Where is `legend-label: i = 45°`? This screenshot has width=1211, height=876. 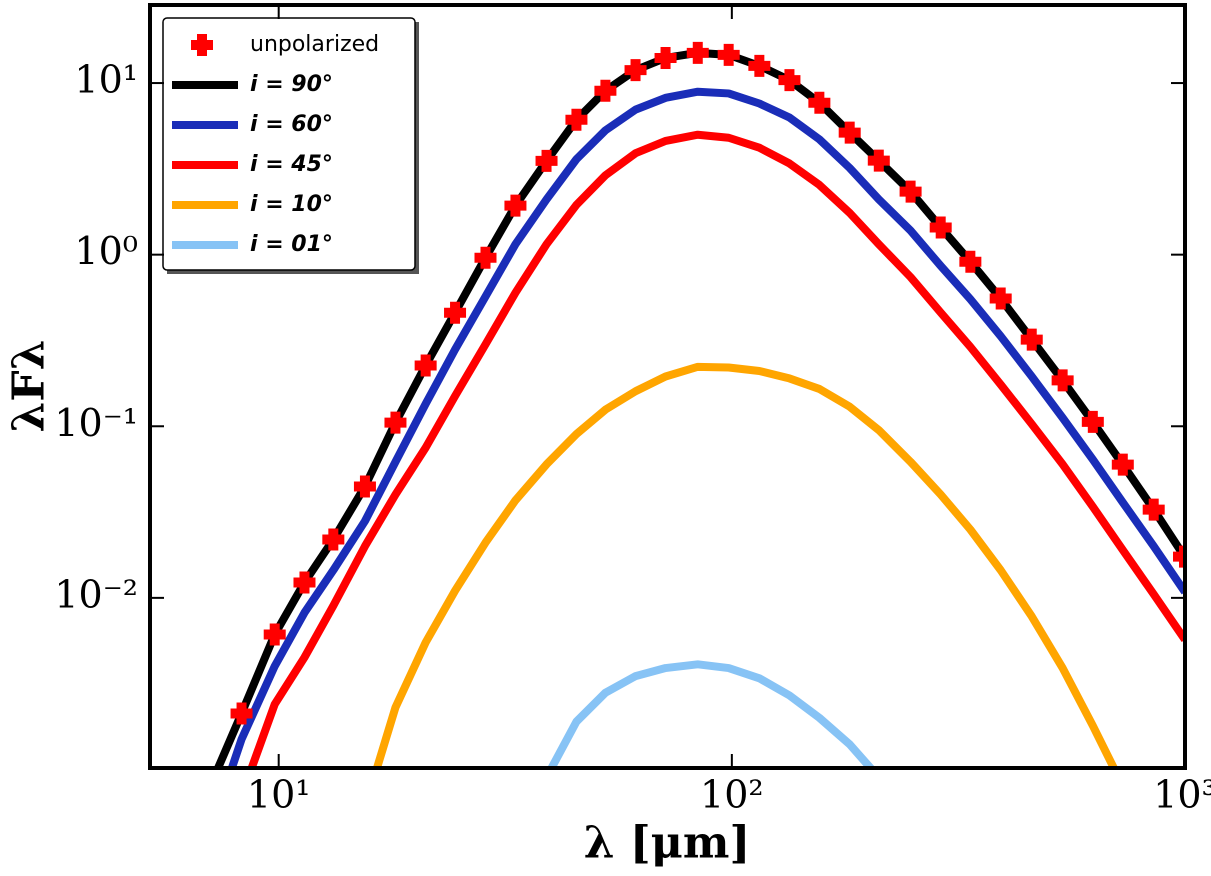 legend-label: i = 45° is located at coordinates (291, 164).